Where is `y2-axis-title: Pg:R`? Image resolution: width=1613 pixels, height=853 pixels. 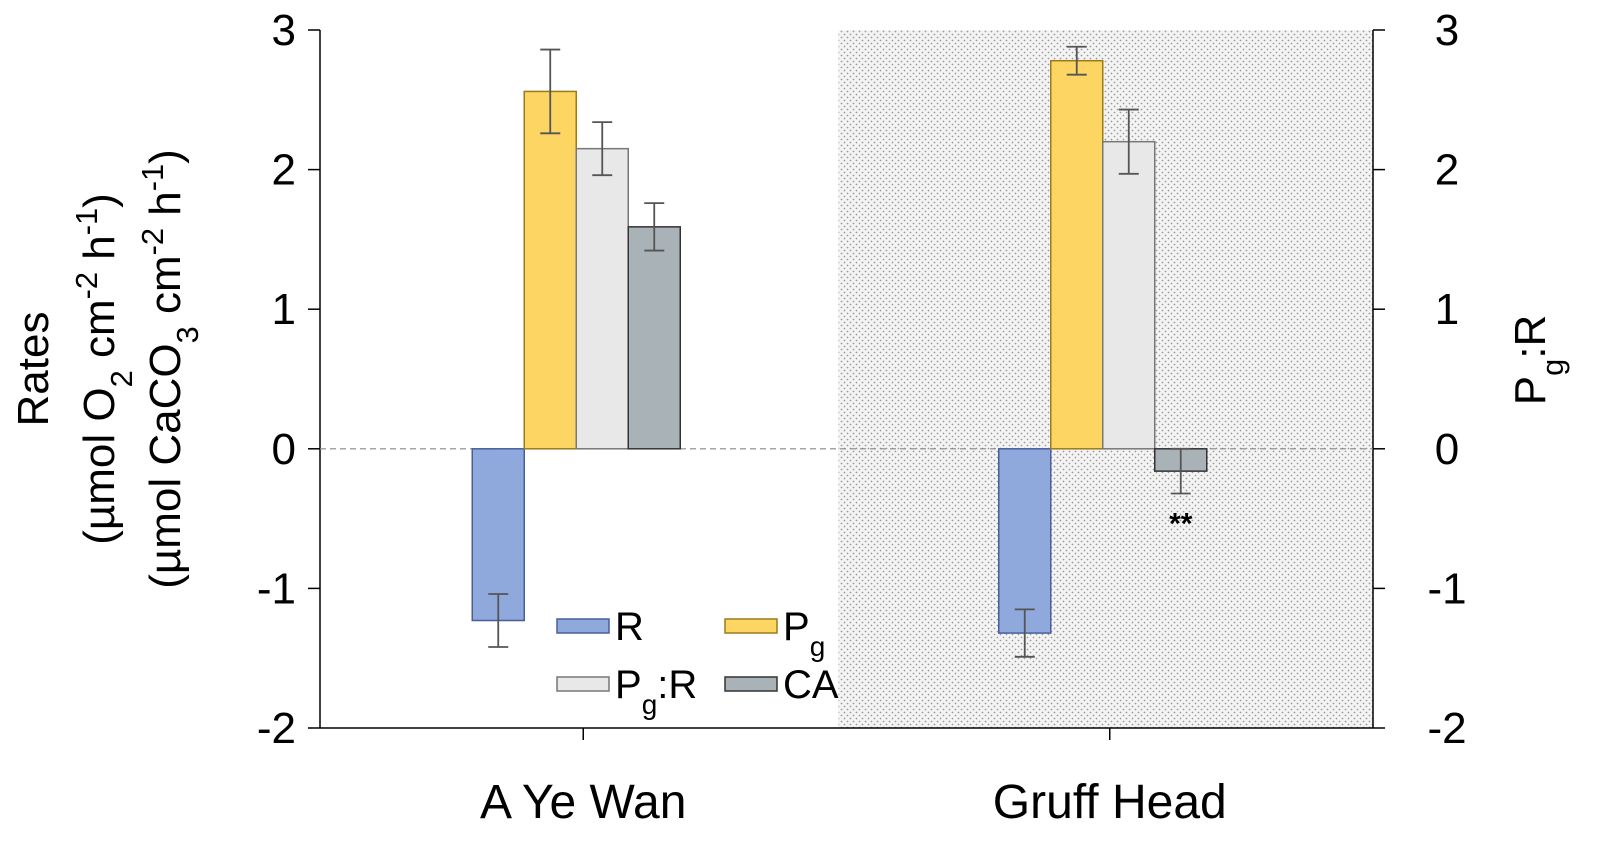 y2-axis-title: Pg:R is located at coordinates (1538, 360).